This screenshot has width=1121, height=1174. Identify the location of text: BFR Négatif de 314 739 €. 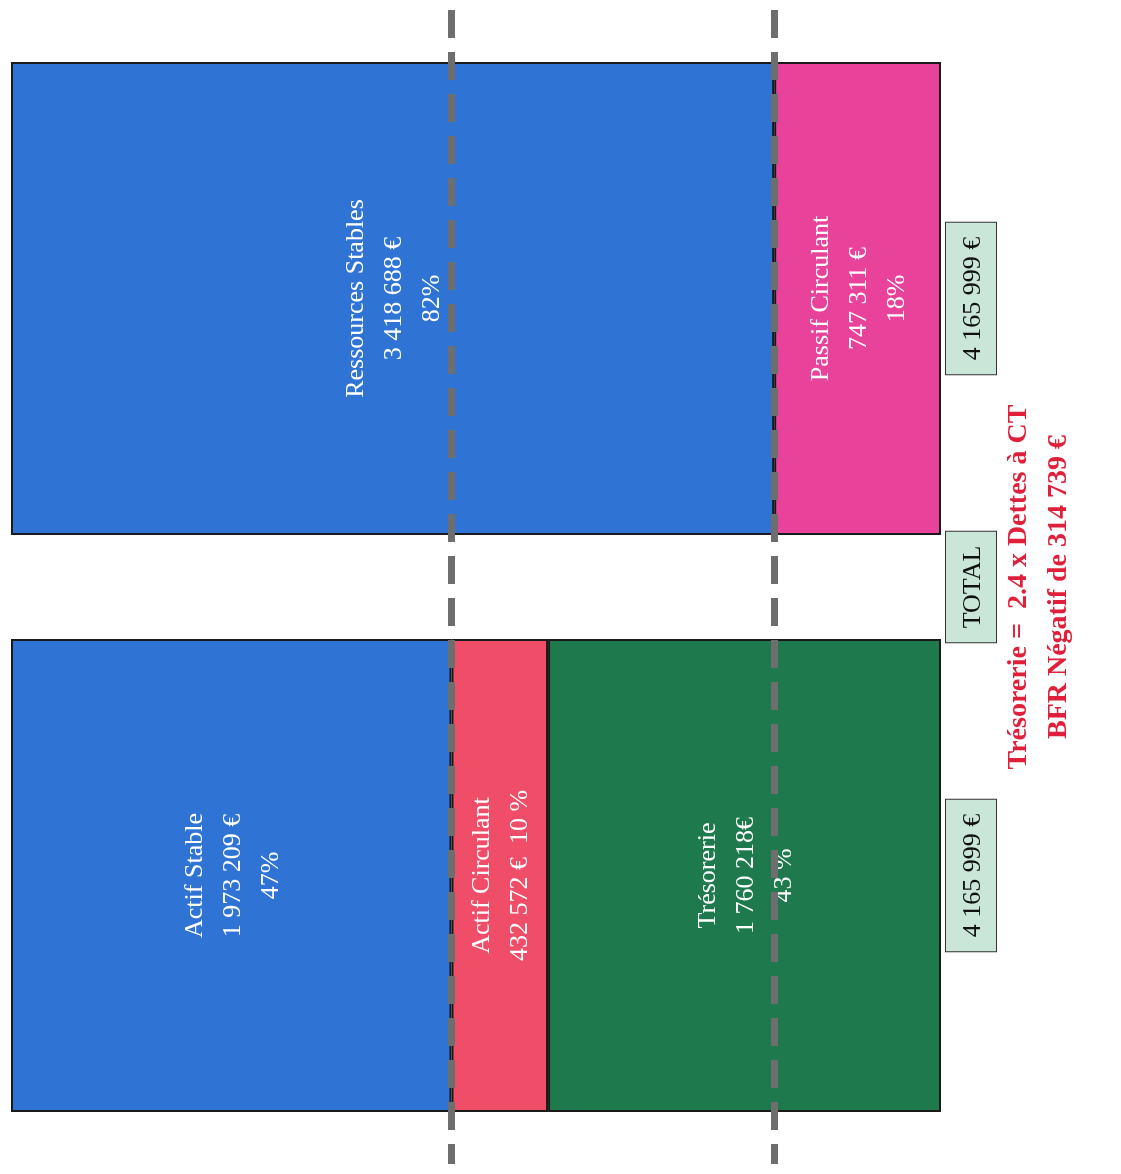
(1056, 587).